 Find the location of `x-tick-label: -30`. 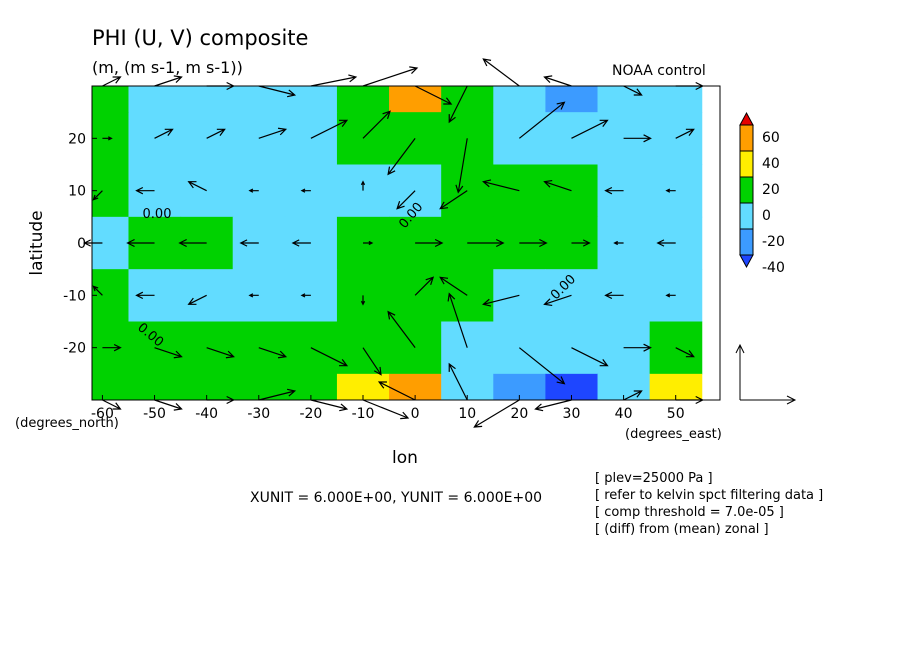

x-tick-label: -30 is located at coordinates (258, 414).